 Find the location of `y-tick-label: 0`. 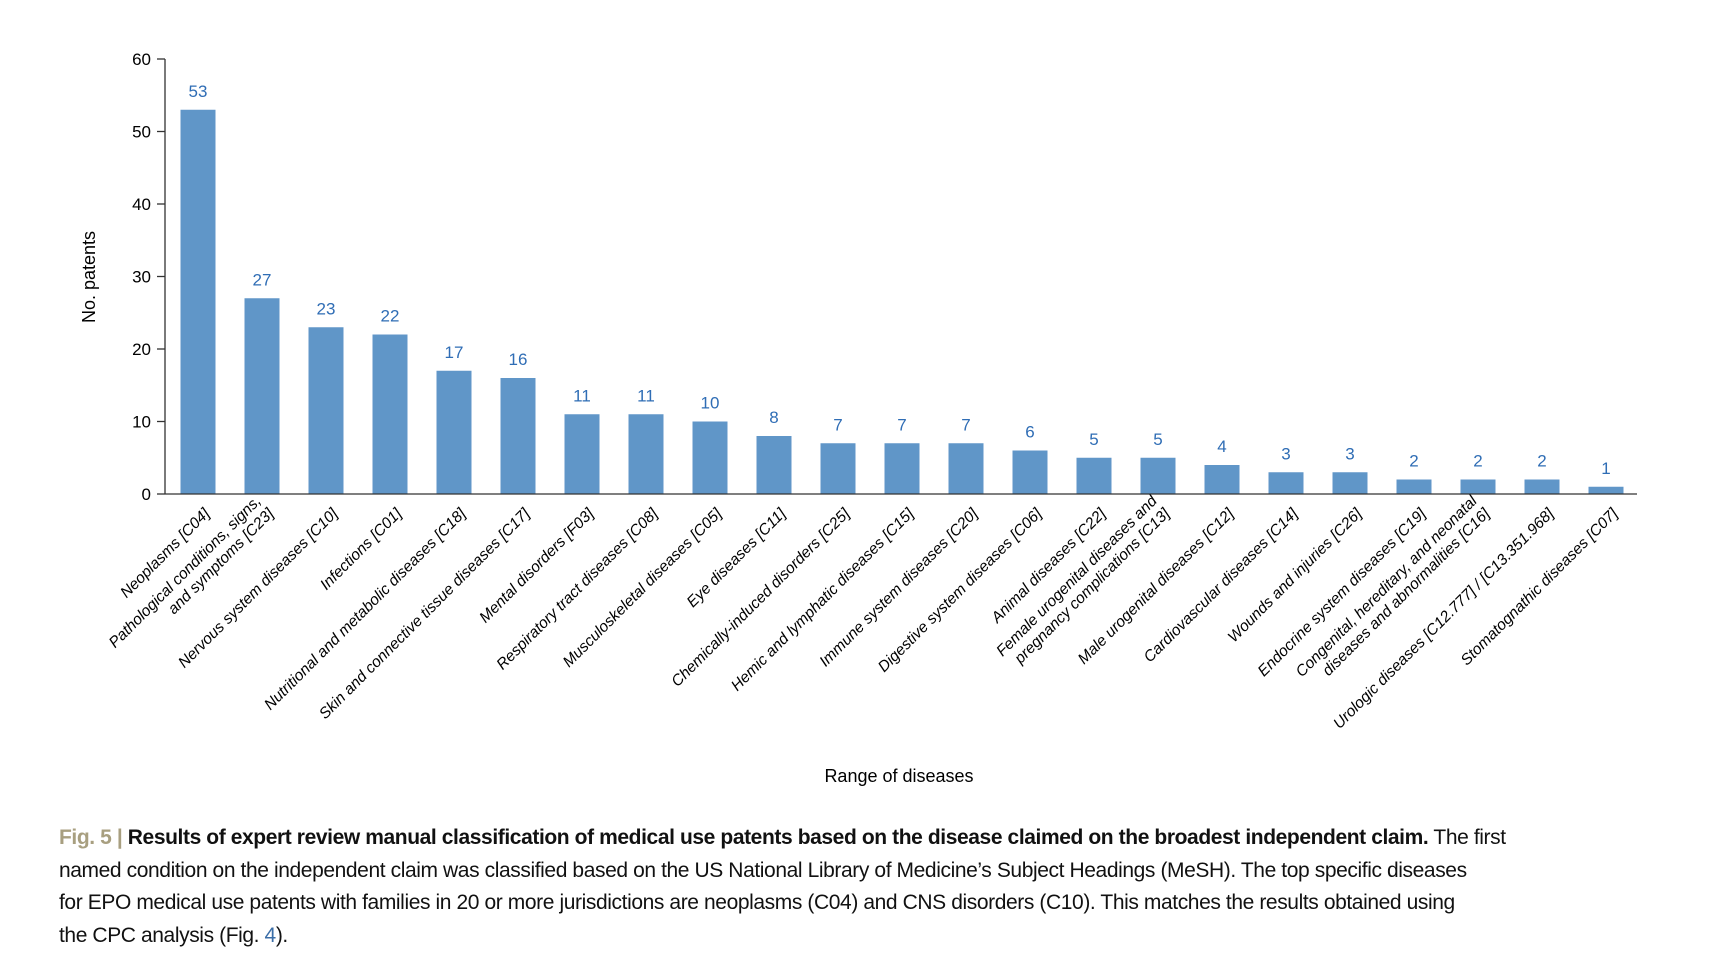

y-tick-label: 0 is located at coordinates (146, 494).